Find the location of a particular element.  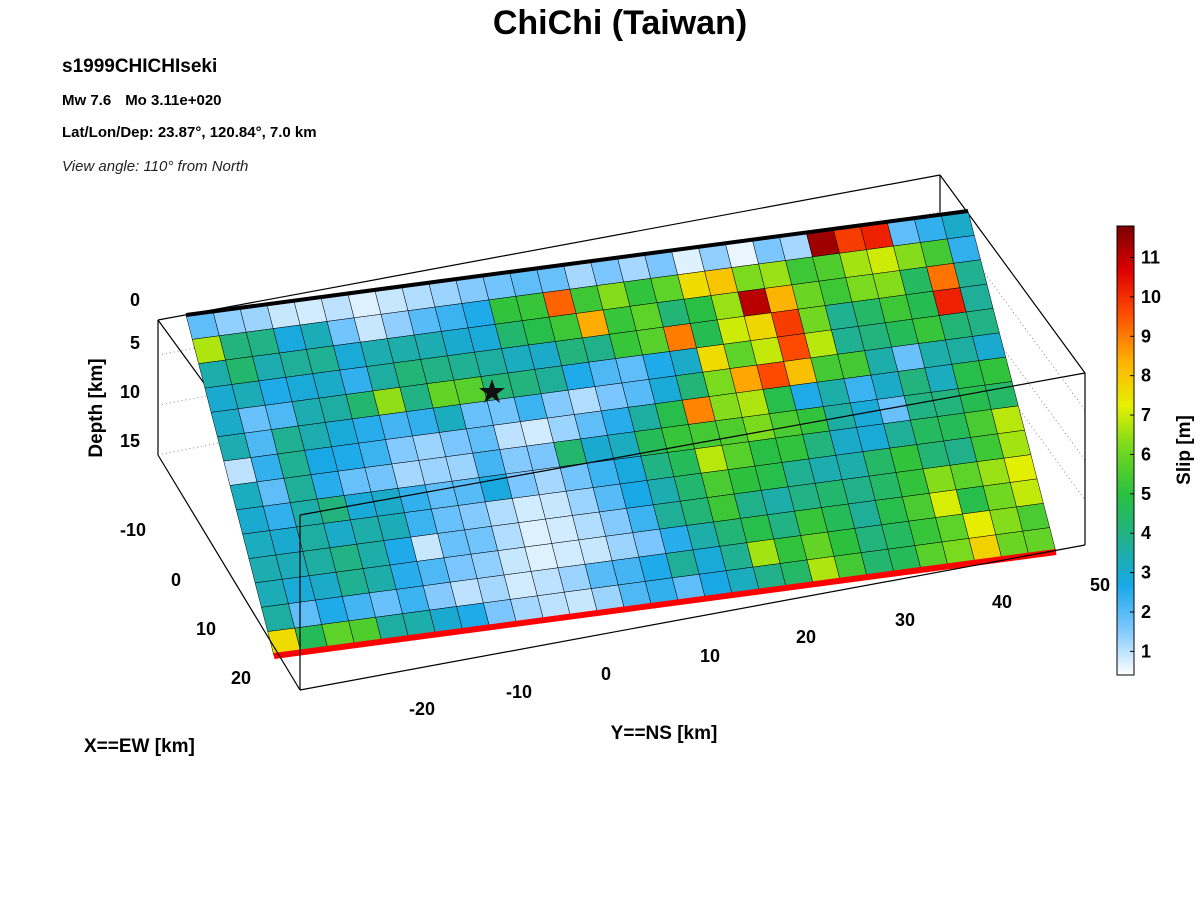

y-tick-label: 40 is located at coordinates (1002, 602).